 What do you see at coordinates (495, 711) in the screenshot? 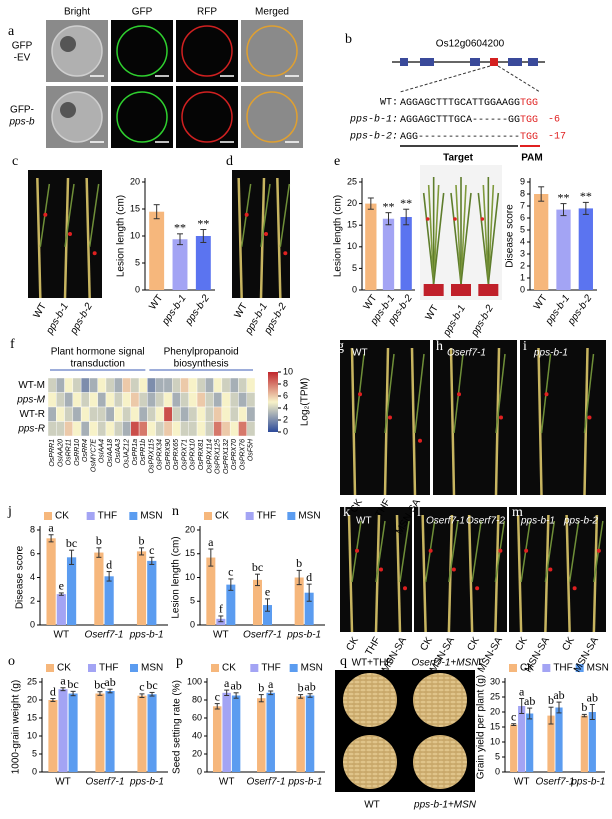
I see `y-tick-label: 20` at bounding box center [495, 711].